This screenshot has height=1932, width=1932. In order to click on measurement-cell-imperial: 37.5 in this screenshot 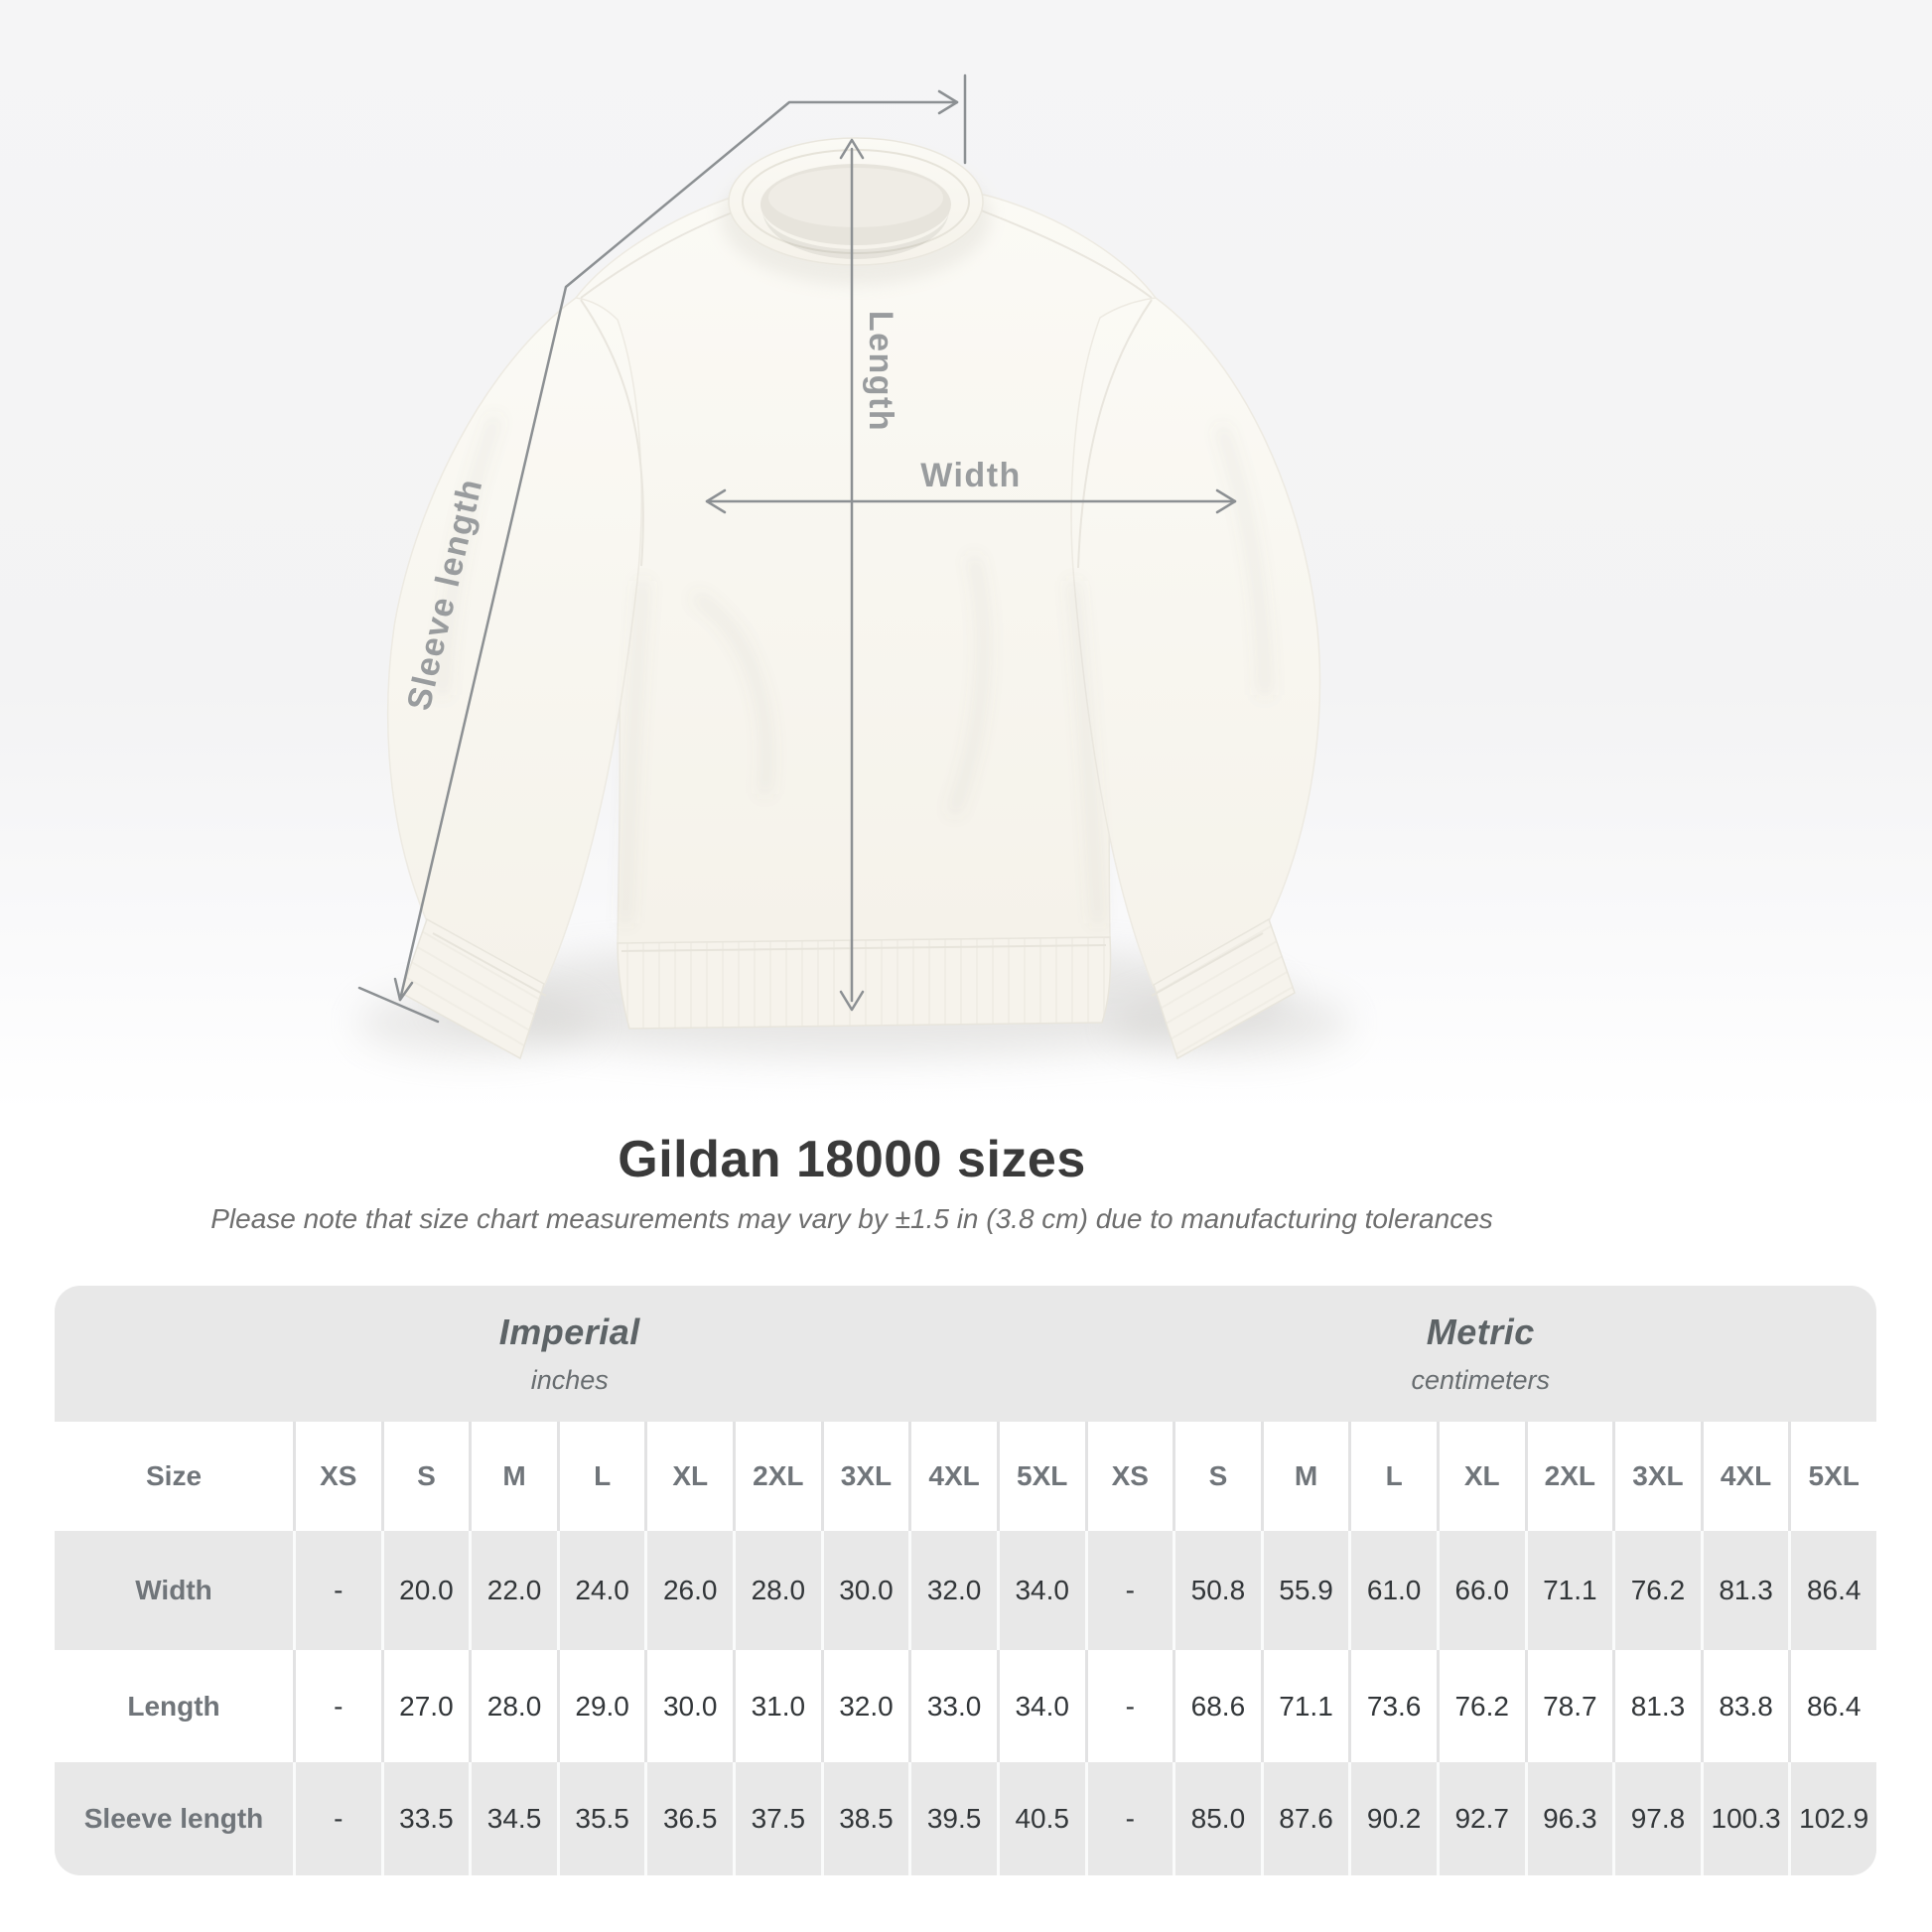, I will do `click(777, 1818)`.